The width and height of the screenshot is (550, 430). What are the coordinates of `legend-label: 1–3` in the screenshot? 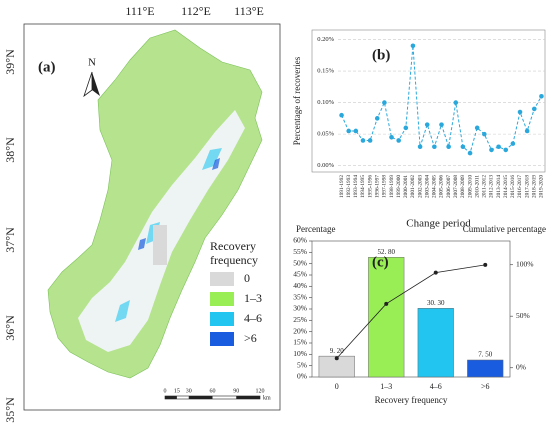 It's located at (253, 298).